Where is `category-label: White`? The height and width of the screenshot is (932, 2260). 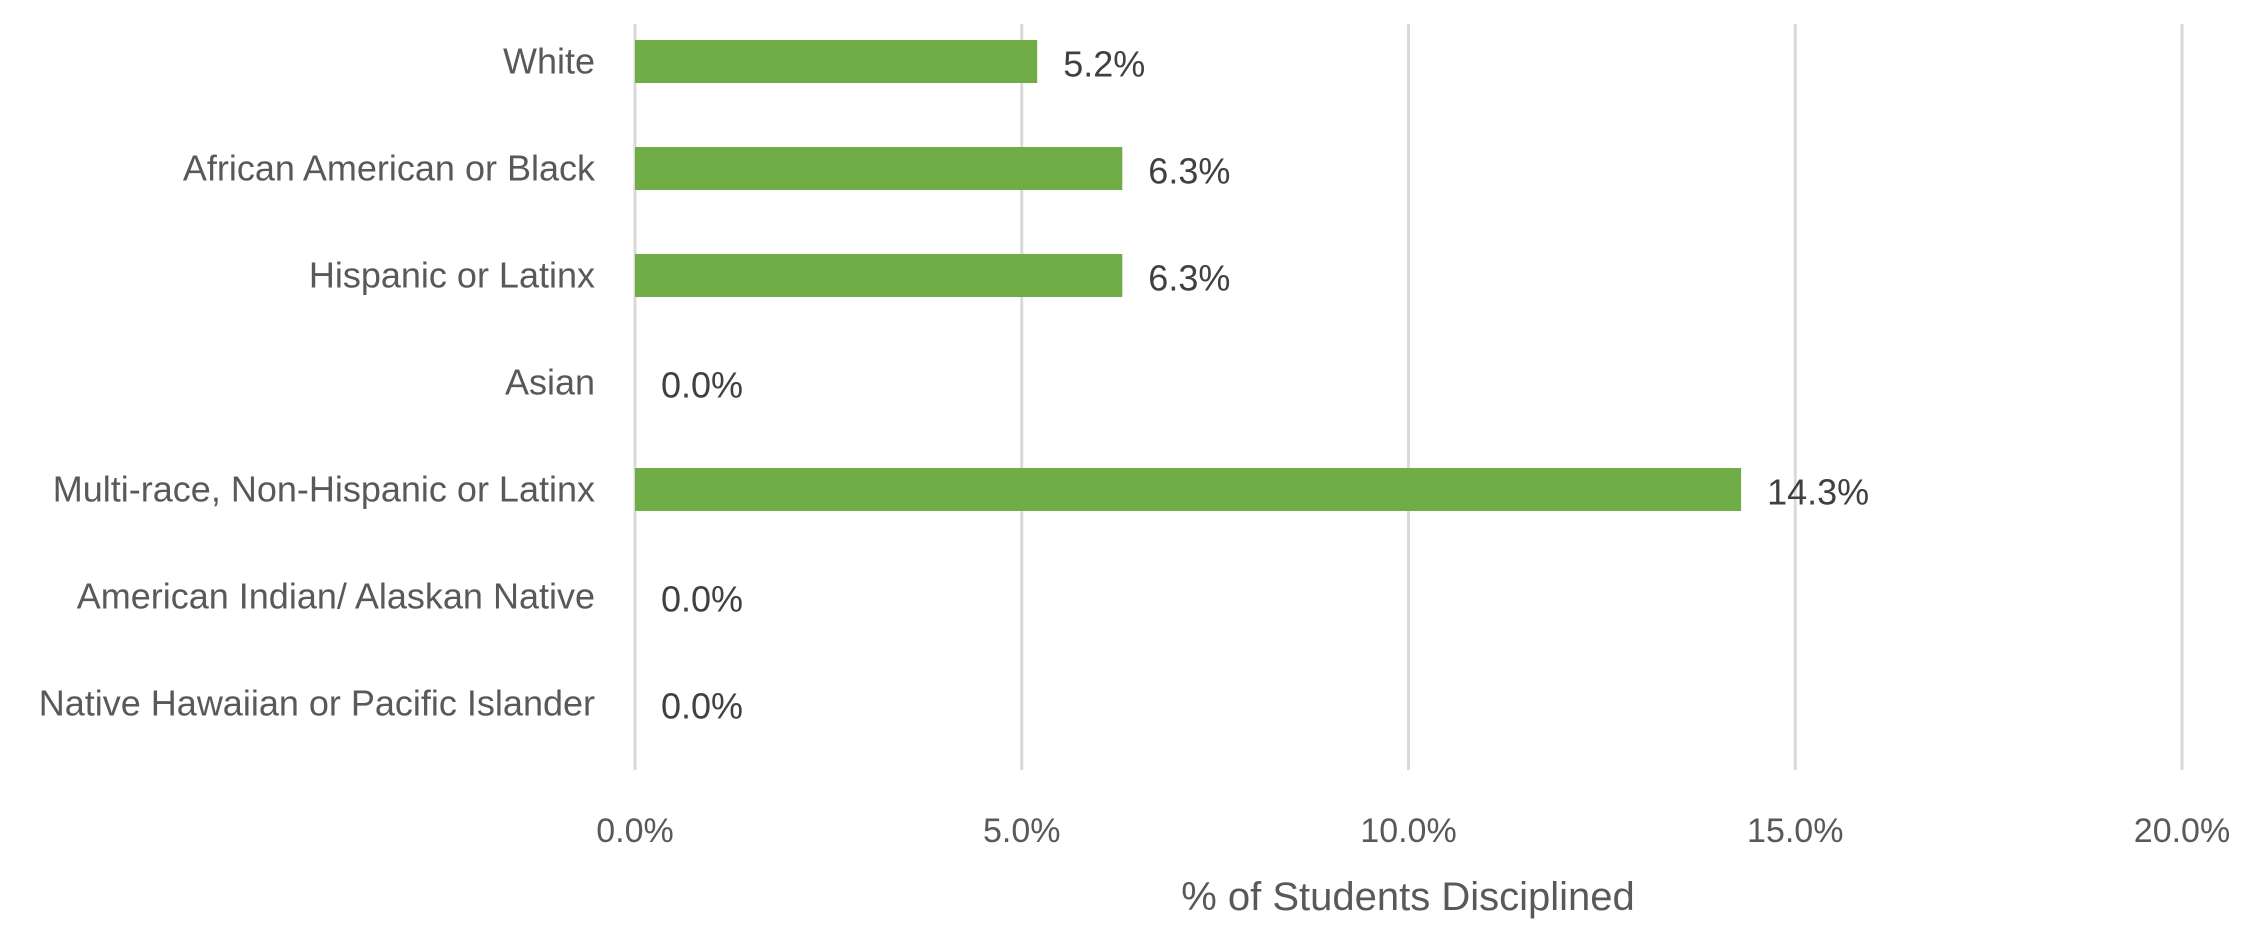
category-label: White is located at coordinates (549, 61).